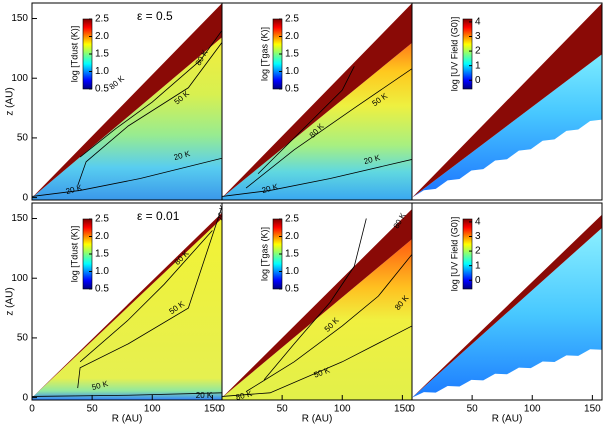  Describe the element at coordinates (478, 51) in the screenshot. I see `colorbar-tick-label: 2` at that location.